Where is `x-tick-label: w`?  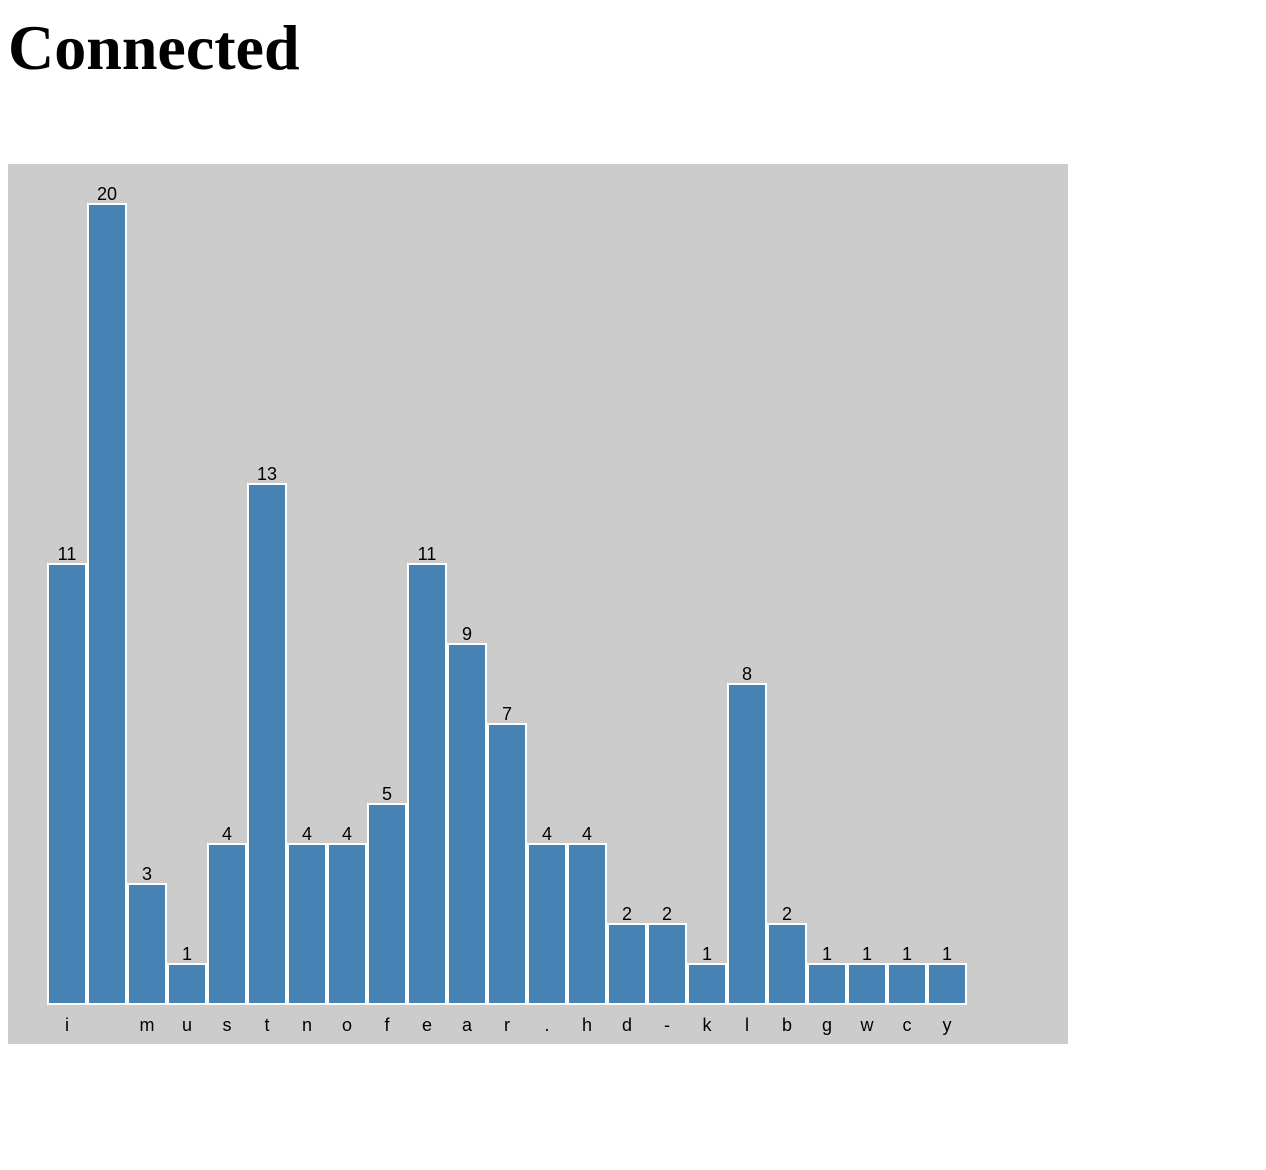
x-tick-label: w is located at coordinates (867, 1025).